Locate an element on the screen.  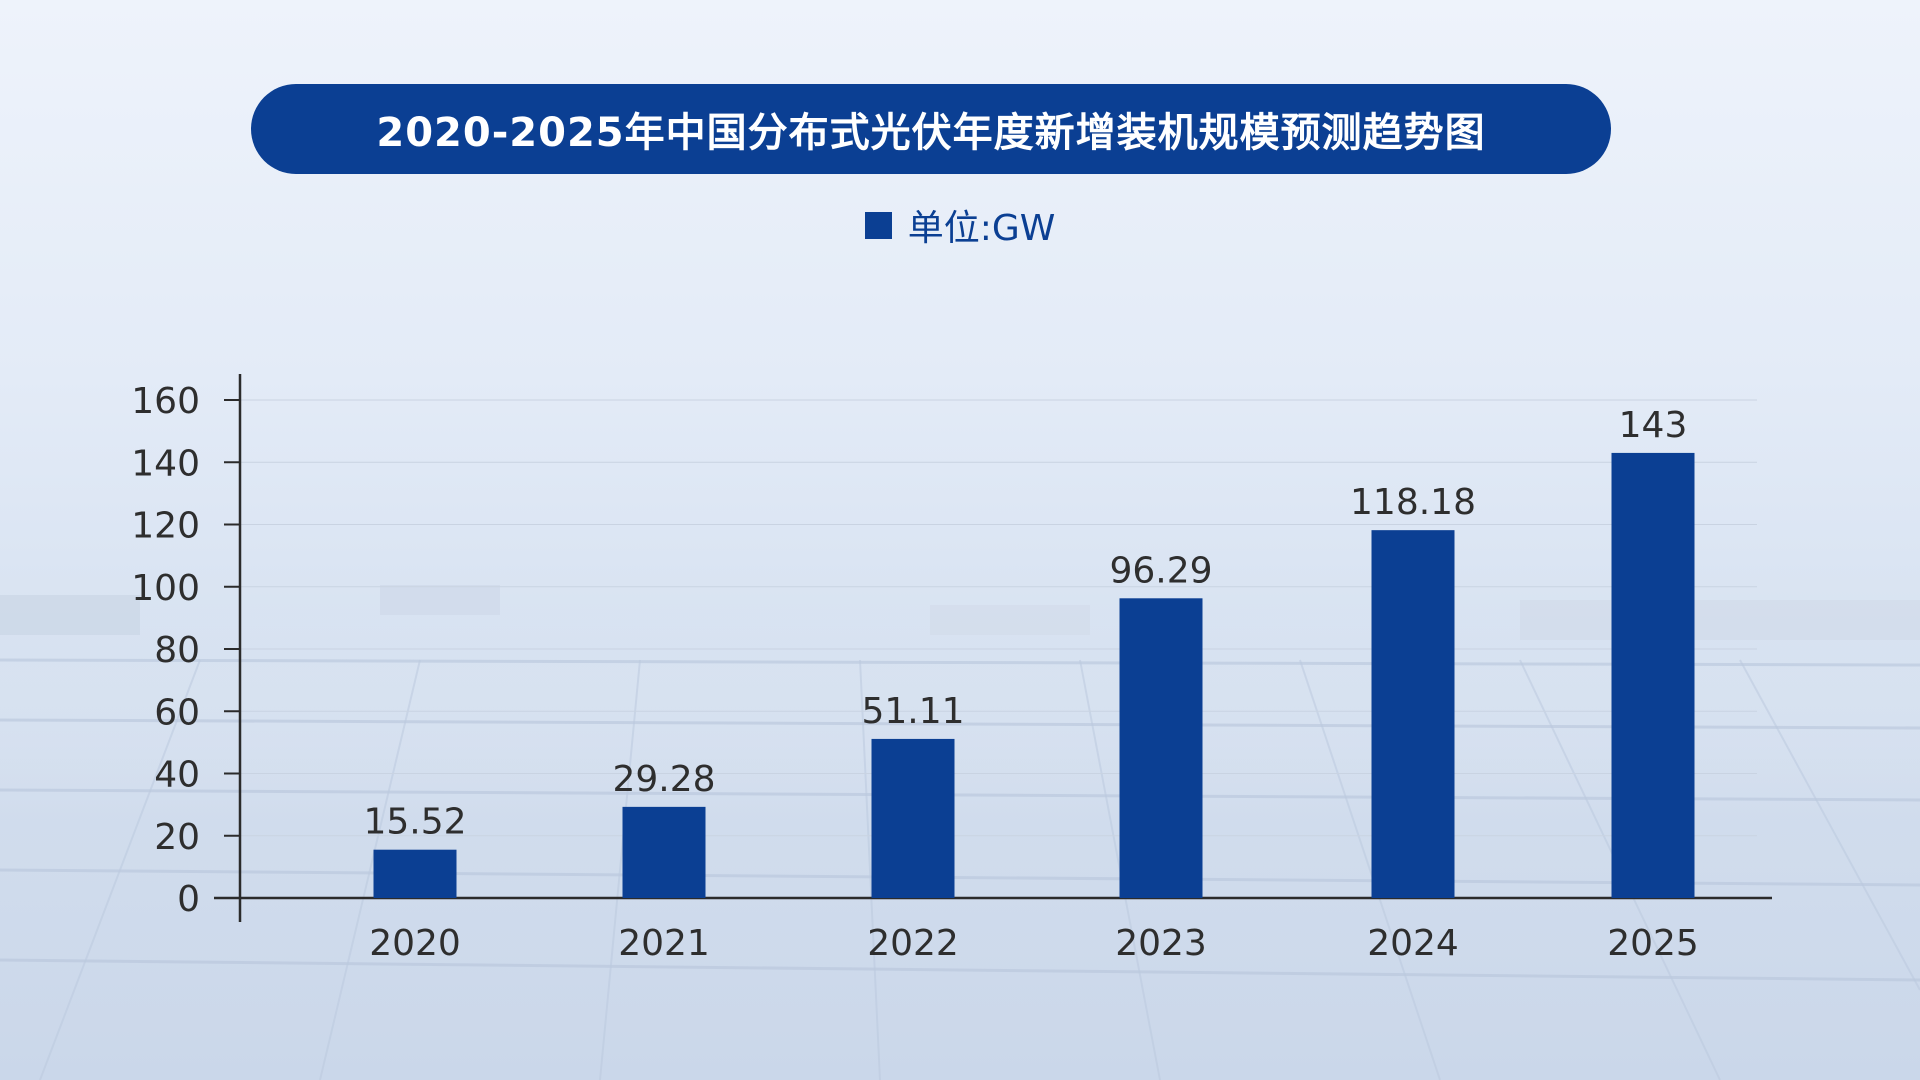
y-tick-label: 60 is located at coordinates (177, 712).